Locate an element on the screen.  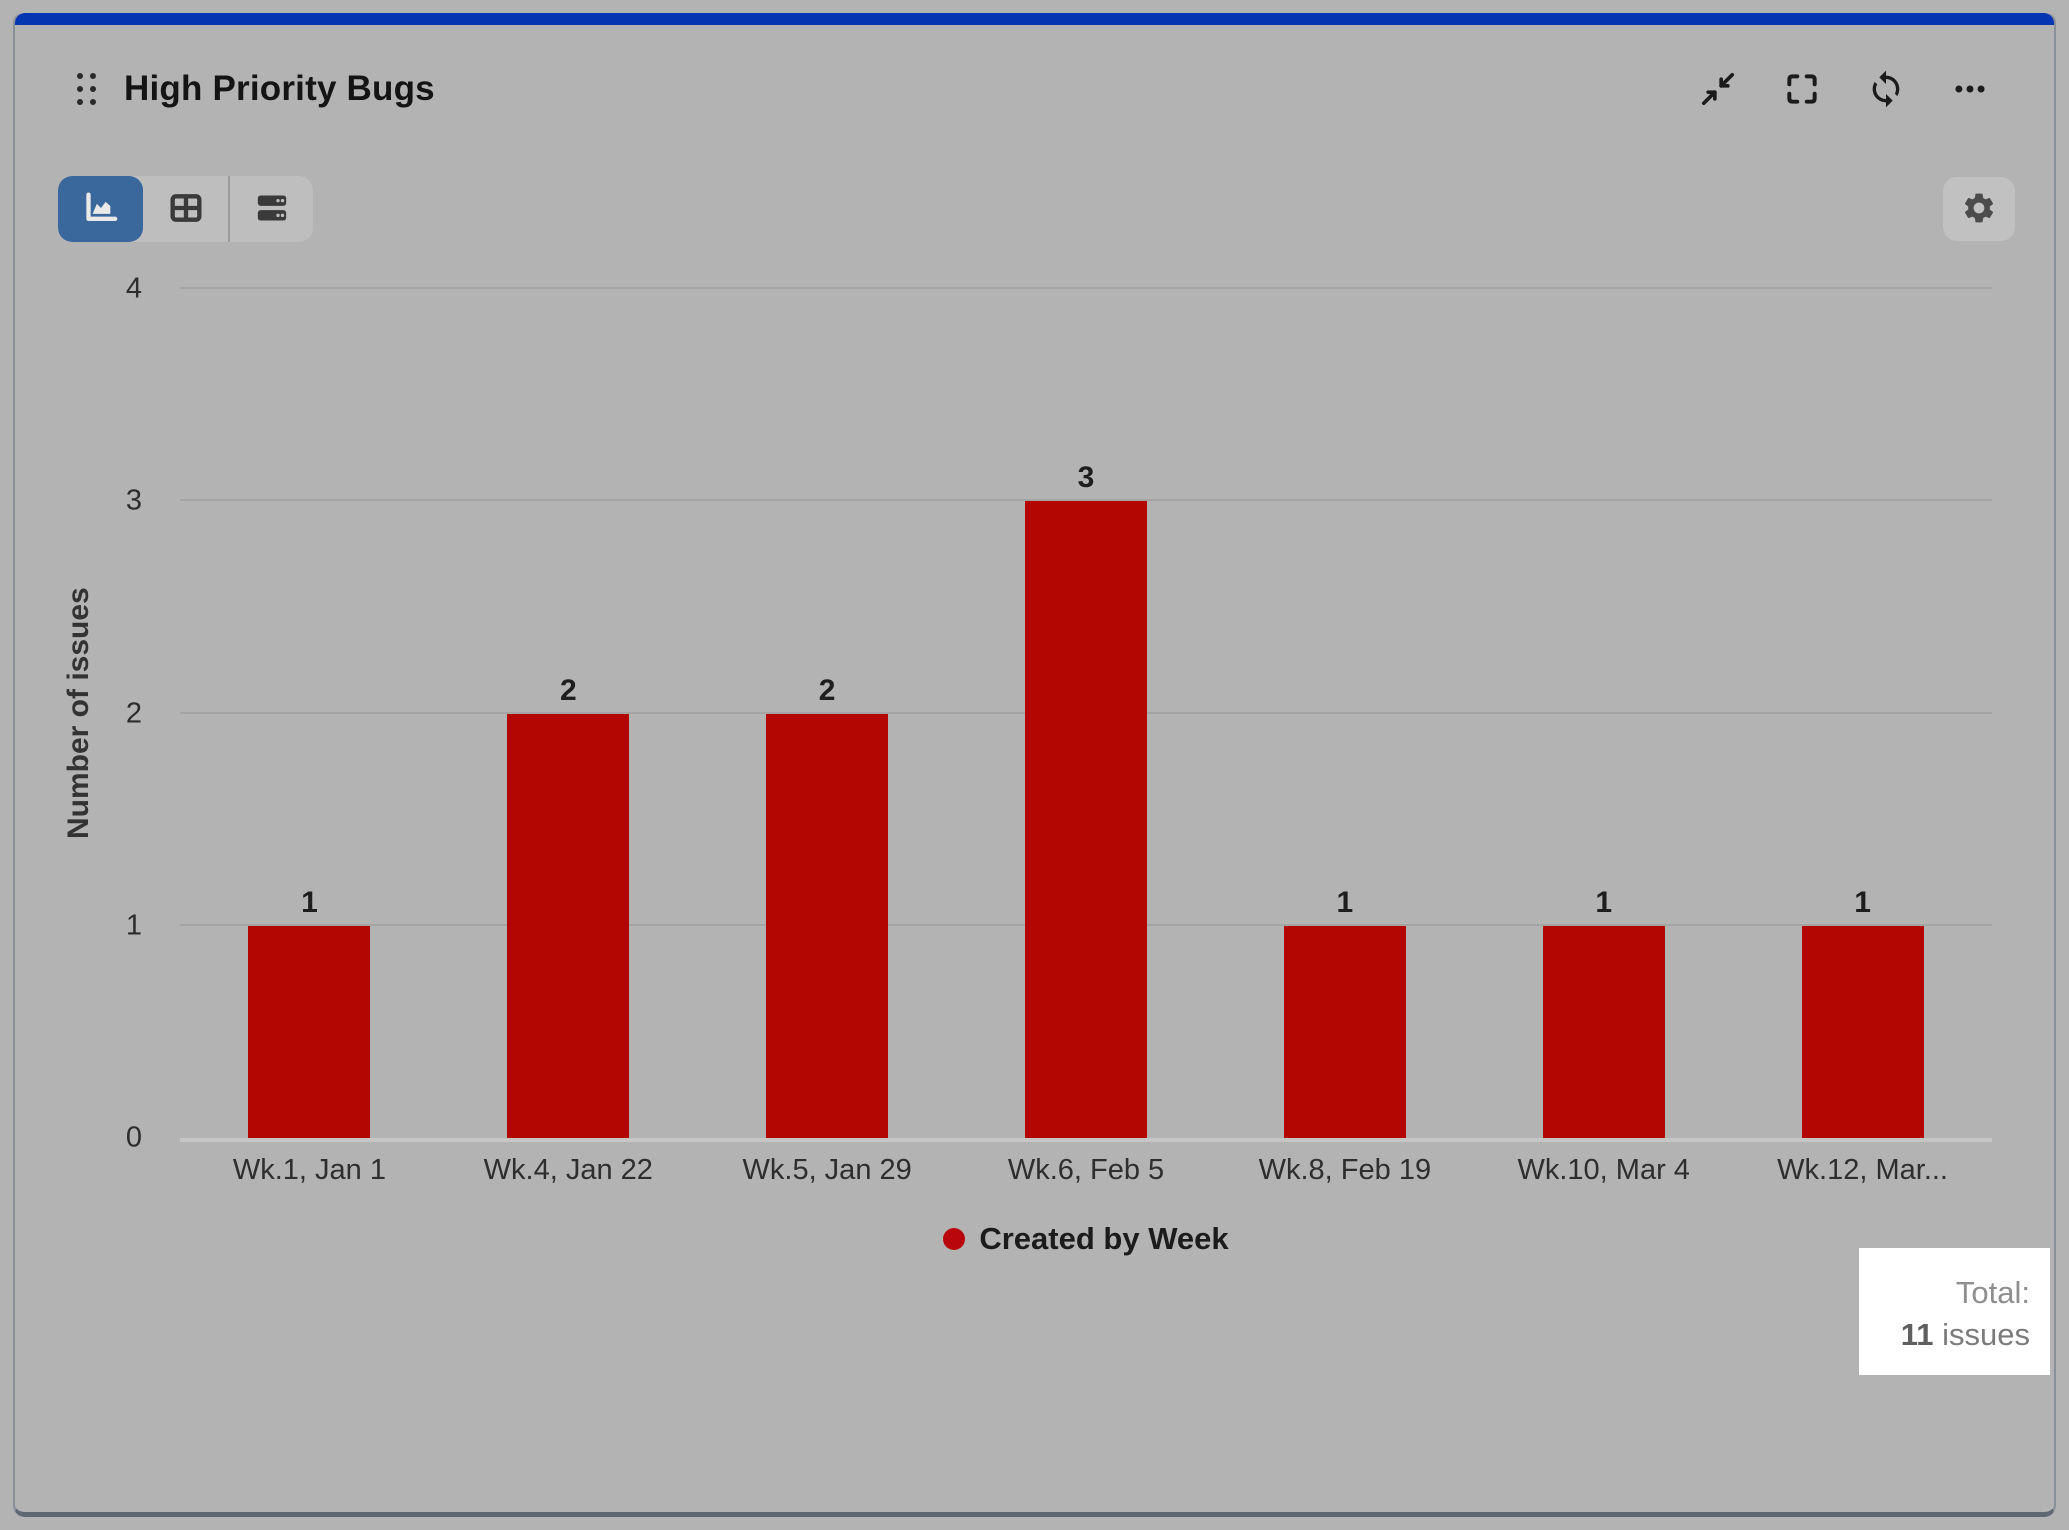
area-chart-icon is located at coordinates (101, 209).